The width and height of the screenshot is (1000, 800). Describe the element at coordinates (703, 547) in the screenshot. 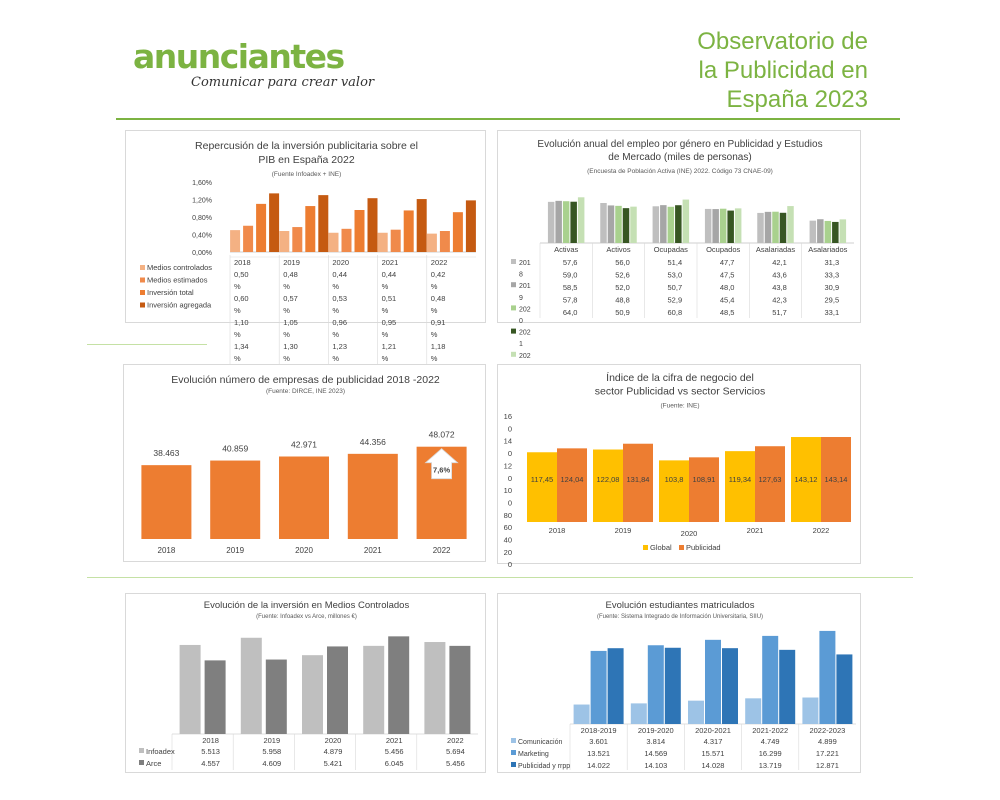

I see `legend-label: Publicidad` at that location.